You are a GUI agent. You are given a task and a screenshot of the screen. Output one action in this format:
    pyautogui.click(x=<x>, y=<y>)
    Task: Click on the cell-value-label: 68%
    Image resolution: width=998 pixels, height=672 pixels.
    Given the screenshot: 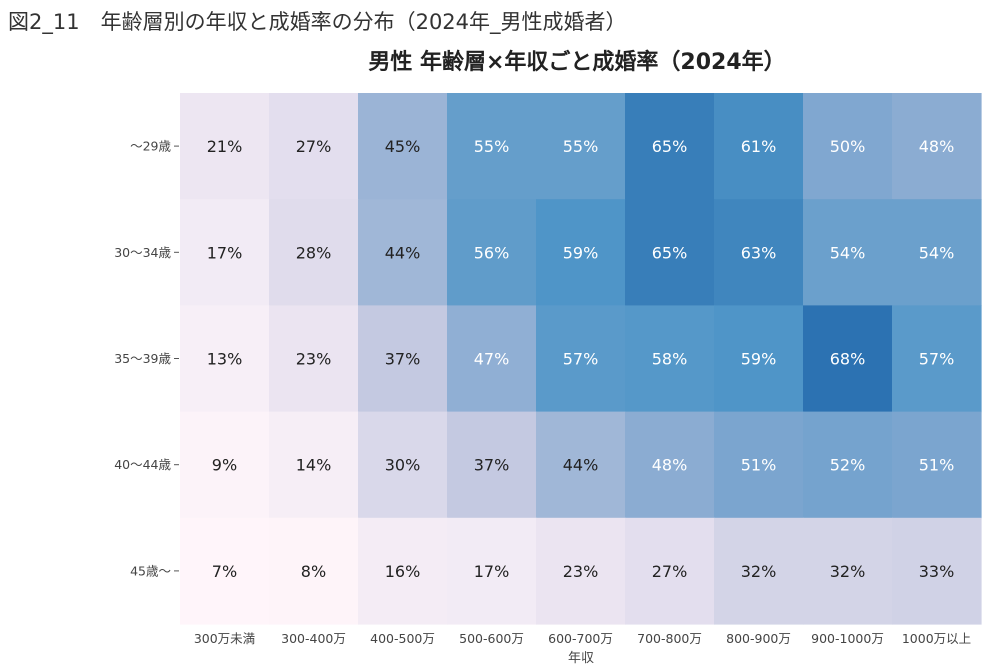 What is the action you would take?
    pyautogui.click(x=848, y=359)
    